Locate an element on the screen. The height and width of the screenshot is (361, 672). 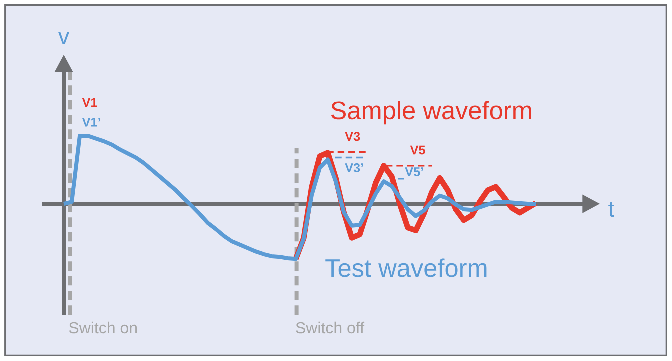
annotation: V3 is located at coordinates (352, 137).